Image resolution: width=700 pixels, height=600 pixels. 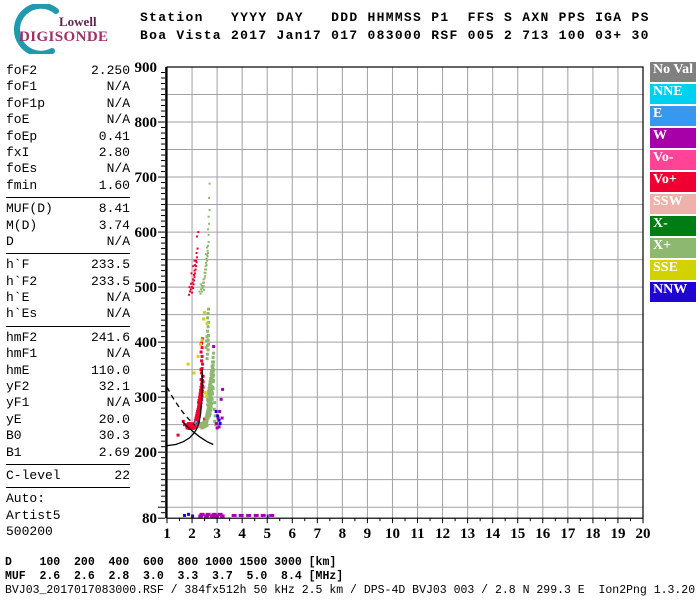 What do you see at coordinates (293, 534) in the screenshot?
I see `x-axis-label: 6` at bounding box center [293, 534].